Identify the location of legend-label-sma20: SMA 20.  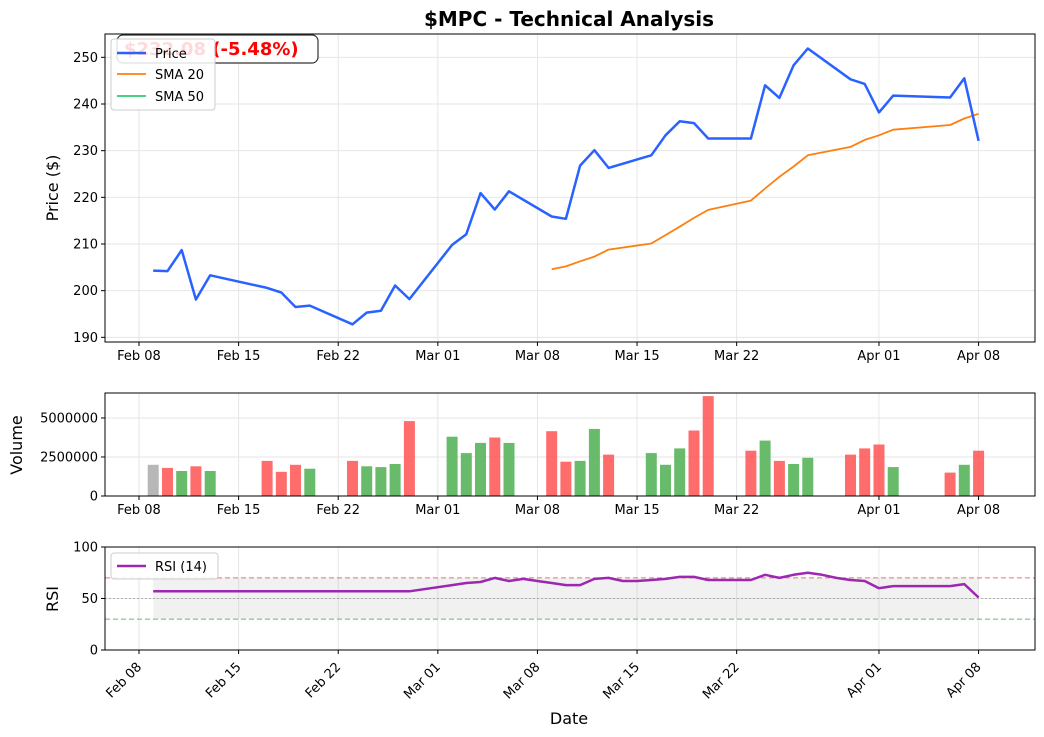
(179, 75).